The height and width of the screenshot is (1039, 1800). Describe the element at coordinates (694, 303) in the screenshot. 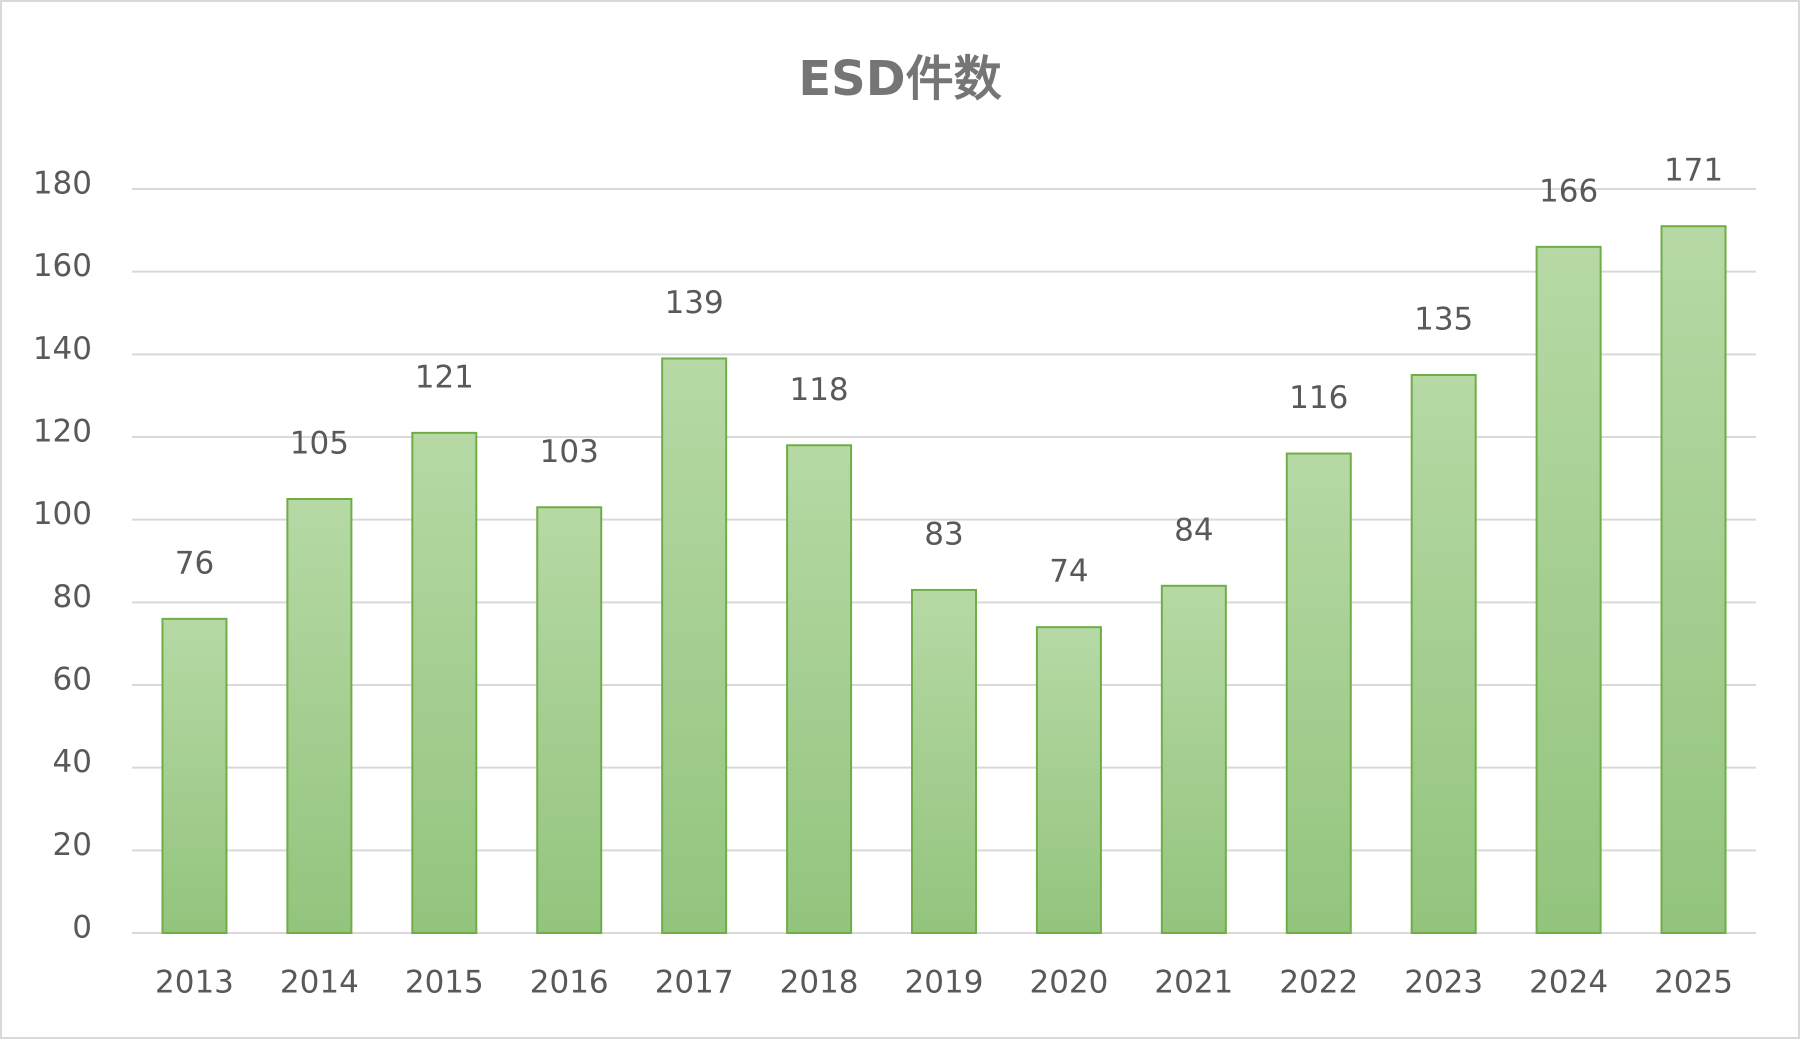

I see `data-label: 139` at that location.